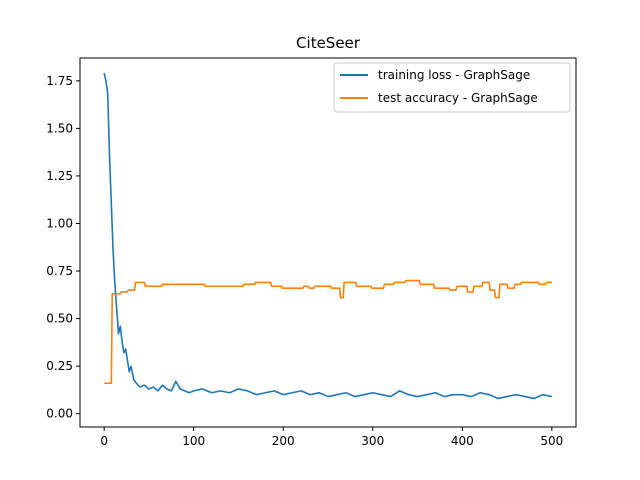  What do you see at coordinates (59, 128) in the screenshot?
I see `y-tick-label: 1.50` at bounding box center [59, 128].